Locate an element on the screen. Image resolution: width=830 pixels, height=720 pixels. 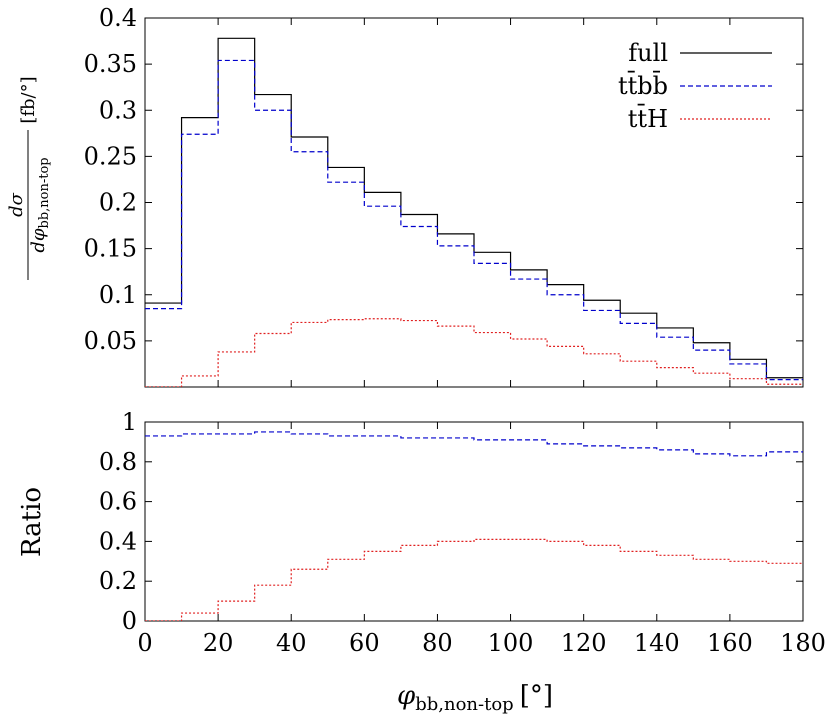
legend-label: tt̄bb̄ is located at coordinates (643, 85).